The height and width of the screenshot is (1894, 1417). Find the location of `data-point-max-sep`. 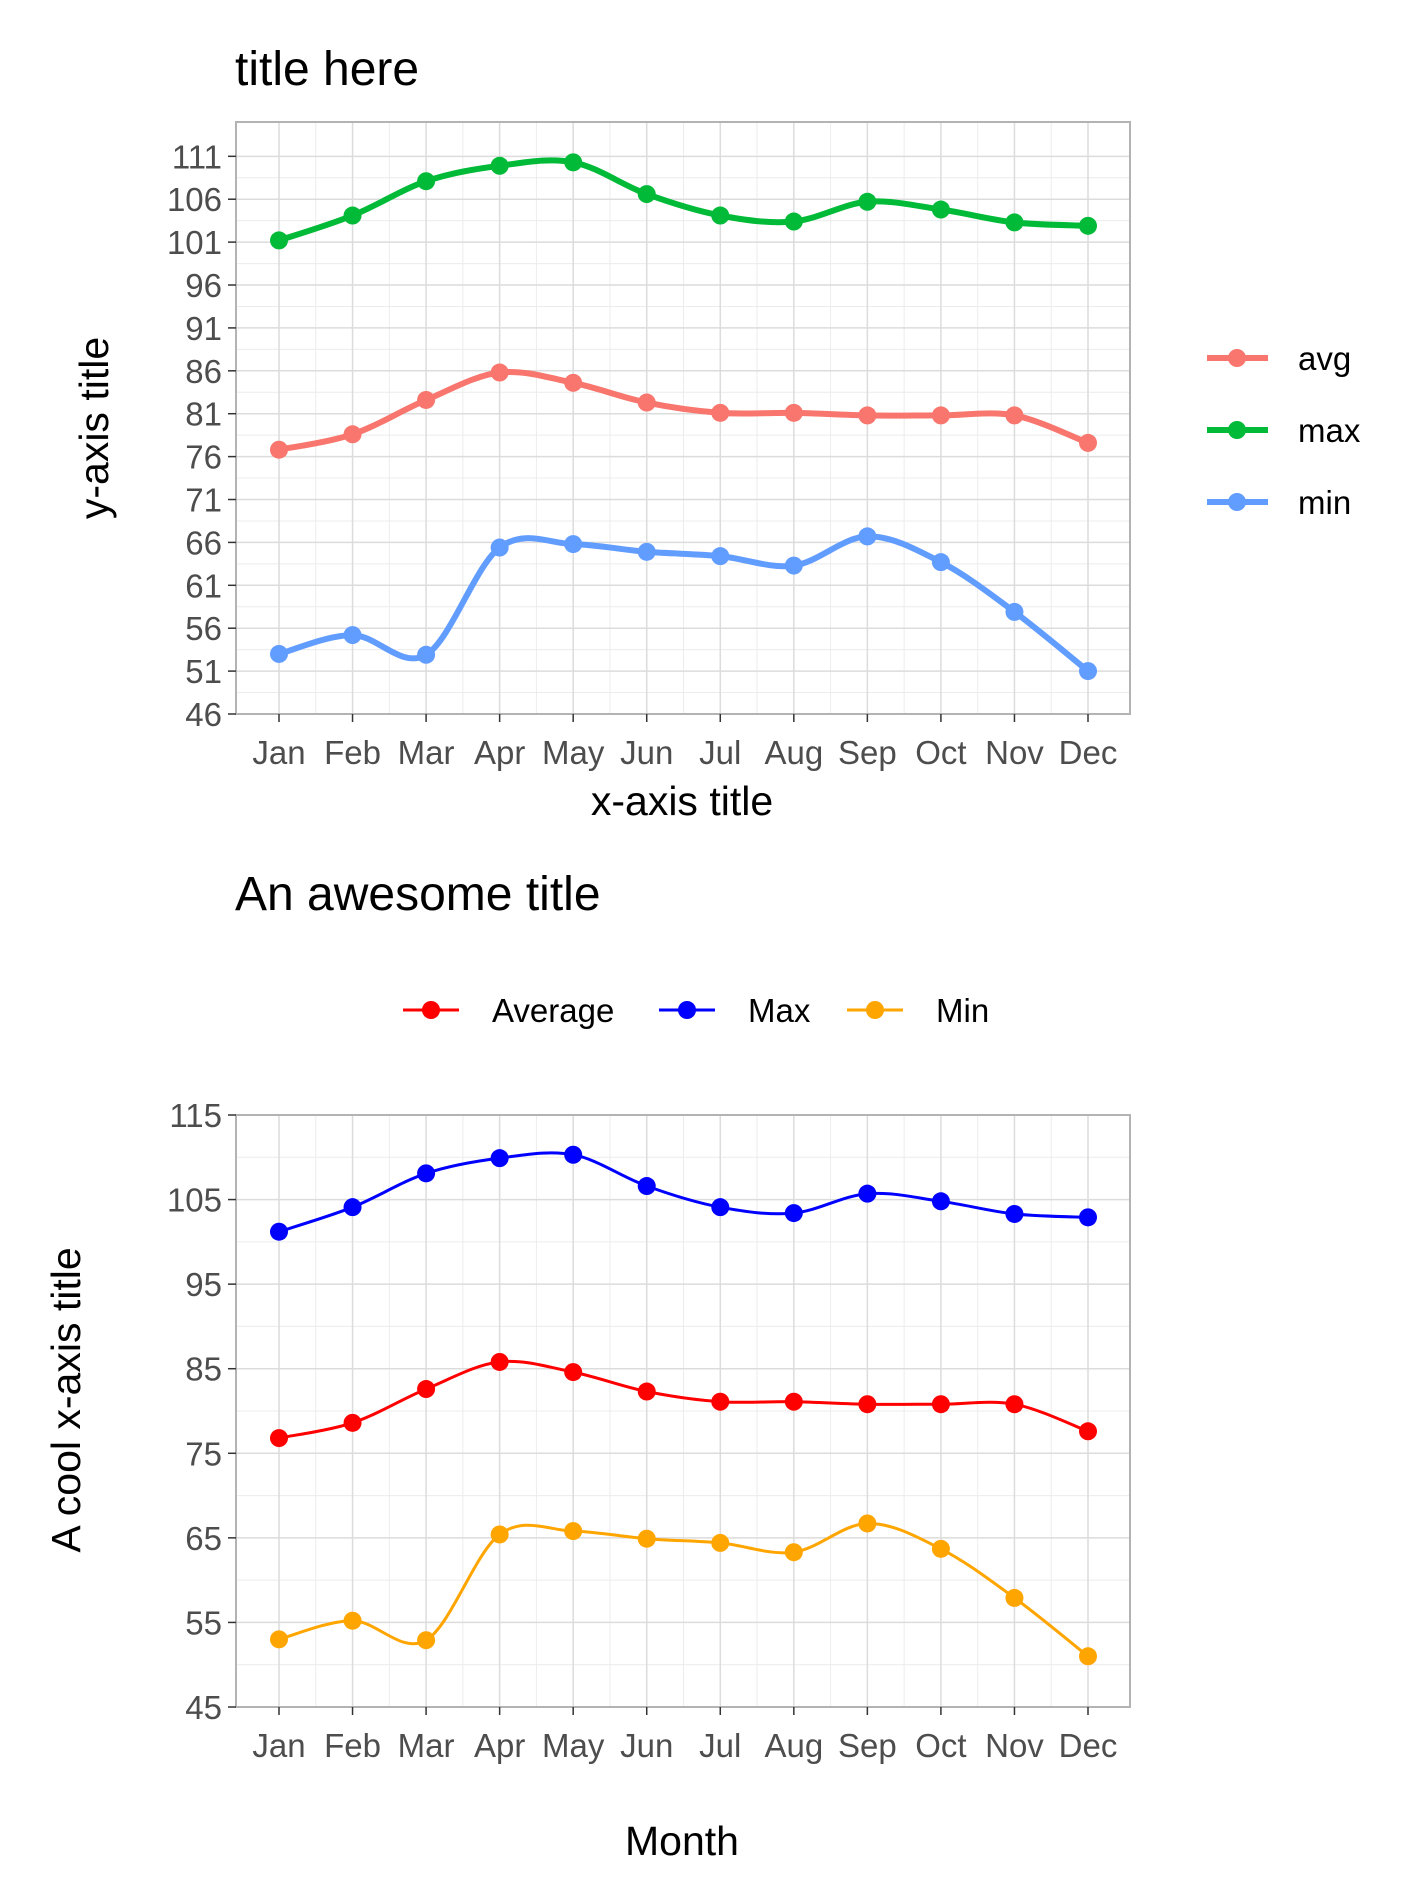

data-point-max-sep is located at coordinates (867, 1193).